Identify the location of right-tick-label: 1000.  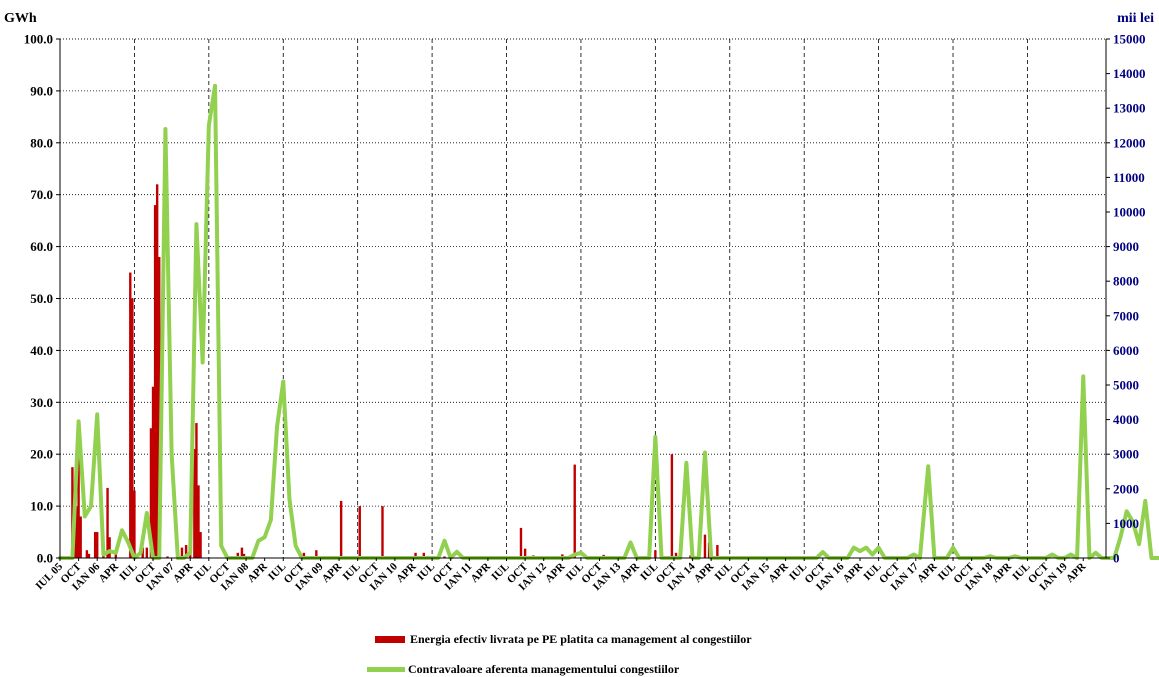
(1126, 523).